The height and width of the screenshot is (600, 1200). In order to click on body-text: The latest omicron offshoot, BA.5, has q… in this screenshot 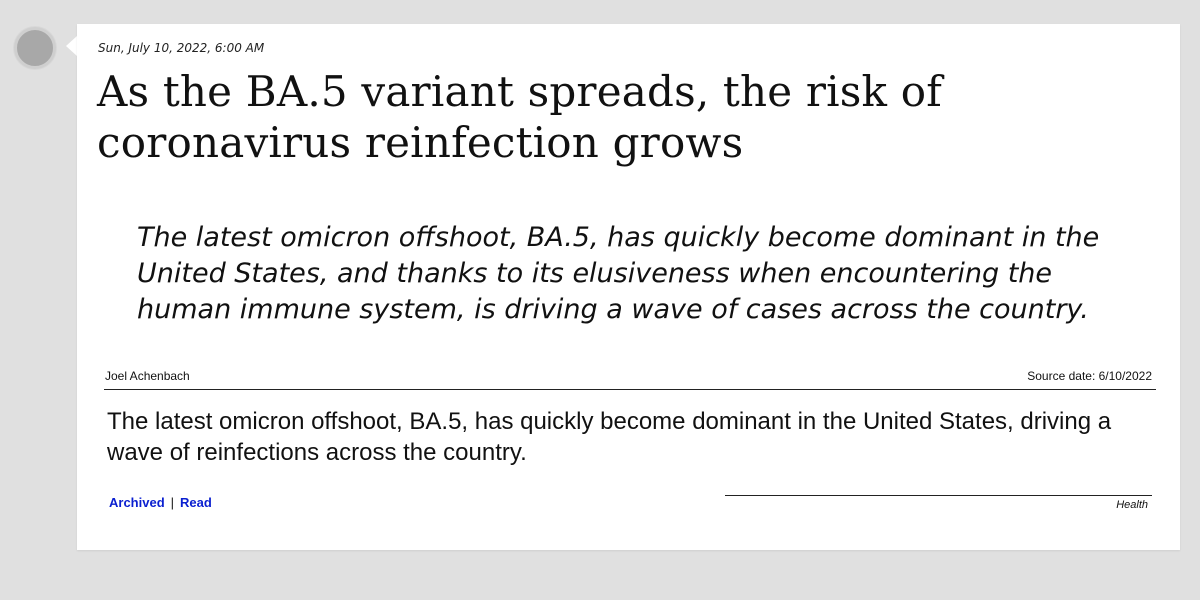, I will do `click(609, 437)`.